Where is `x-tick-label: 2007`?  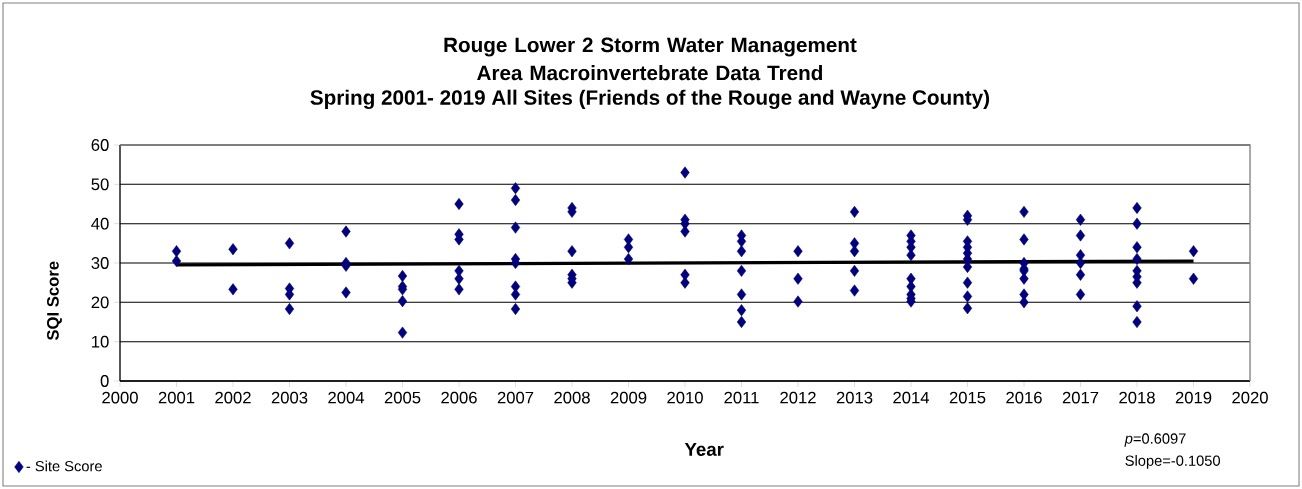 x-tick-label: 2007 is located at coordinates (515, 397).